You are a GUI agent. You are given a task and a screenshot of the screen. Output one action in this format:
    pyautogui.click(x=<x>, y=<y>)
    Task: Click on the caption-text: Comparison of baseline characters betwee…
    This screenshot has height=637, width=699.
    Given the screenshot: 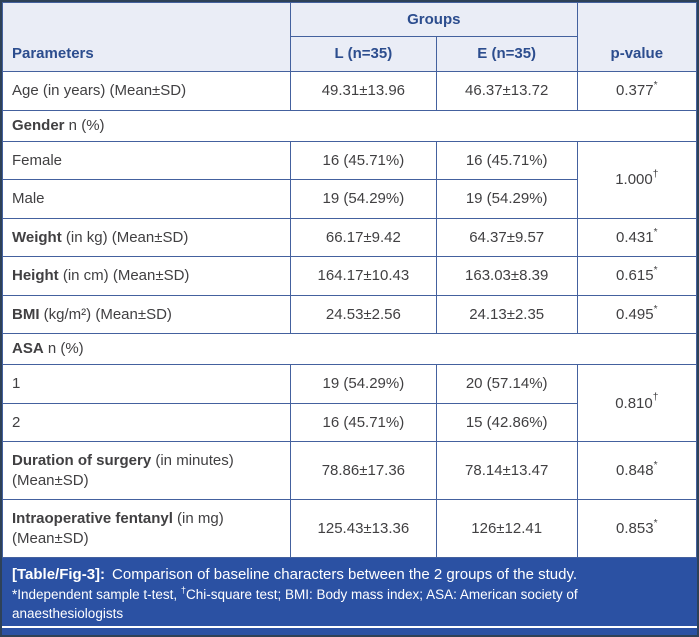 What is the action you would take?
    pyautogui.click(x=345, y=574)
    